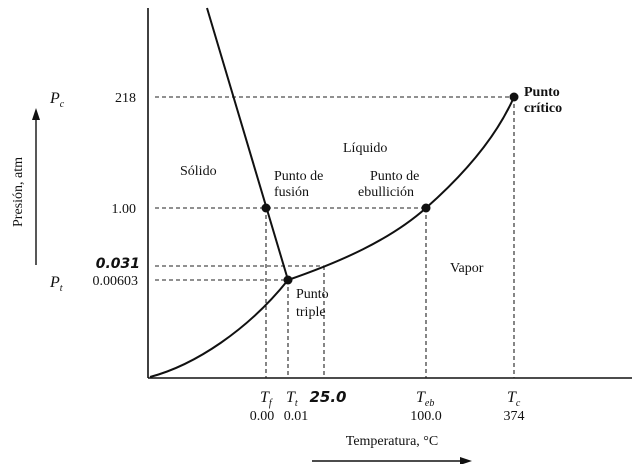 The width and height of the screenshot is (638, 464). What do you see at coordinates (124, 209) in the screenshot?
I see `y-tick-1-00: 1.00` at bounding box center [124, 209].